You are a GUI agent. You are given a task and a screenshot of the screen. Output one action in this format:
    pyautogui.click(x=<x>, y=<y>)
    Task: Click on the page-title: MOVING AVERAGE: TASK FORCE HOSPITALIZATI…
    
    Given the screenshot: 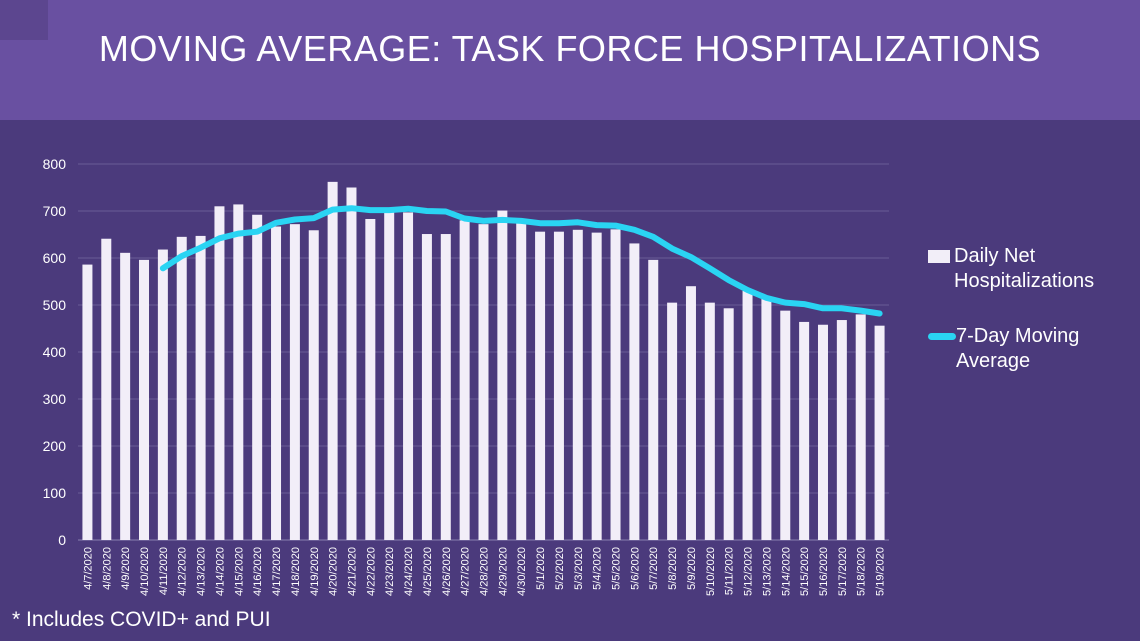 What is the action you would take?
    pyautogui.click(x=570, y=48)
    